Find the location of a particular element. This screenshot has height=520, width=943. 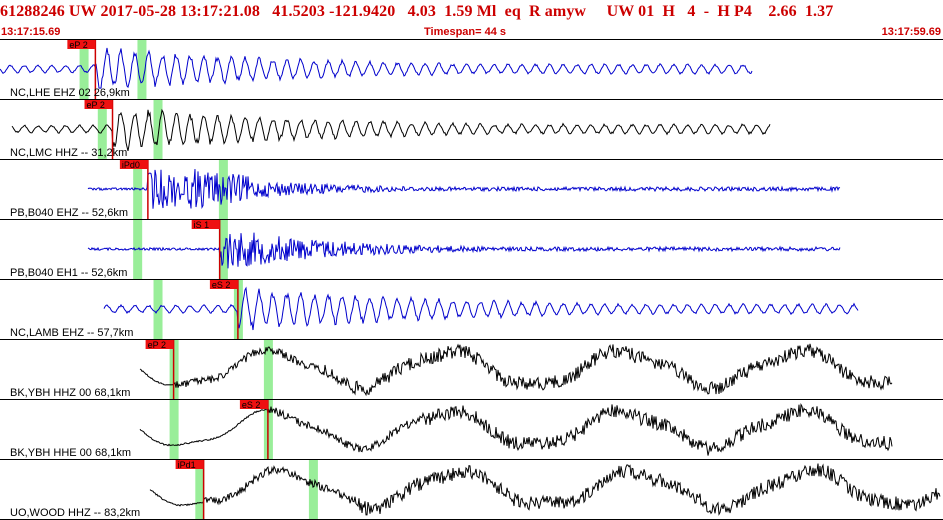

end-time-label: 13:17:59.69 is located at coordinates (911, 32).